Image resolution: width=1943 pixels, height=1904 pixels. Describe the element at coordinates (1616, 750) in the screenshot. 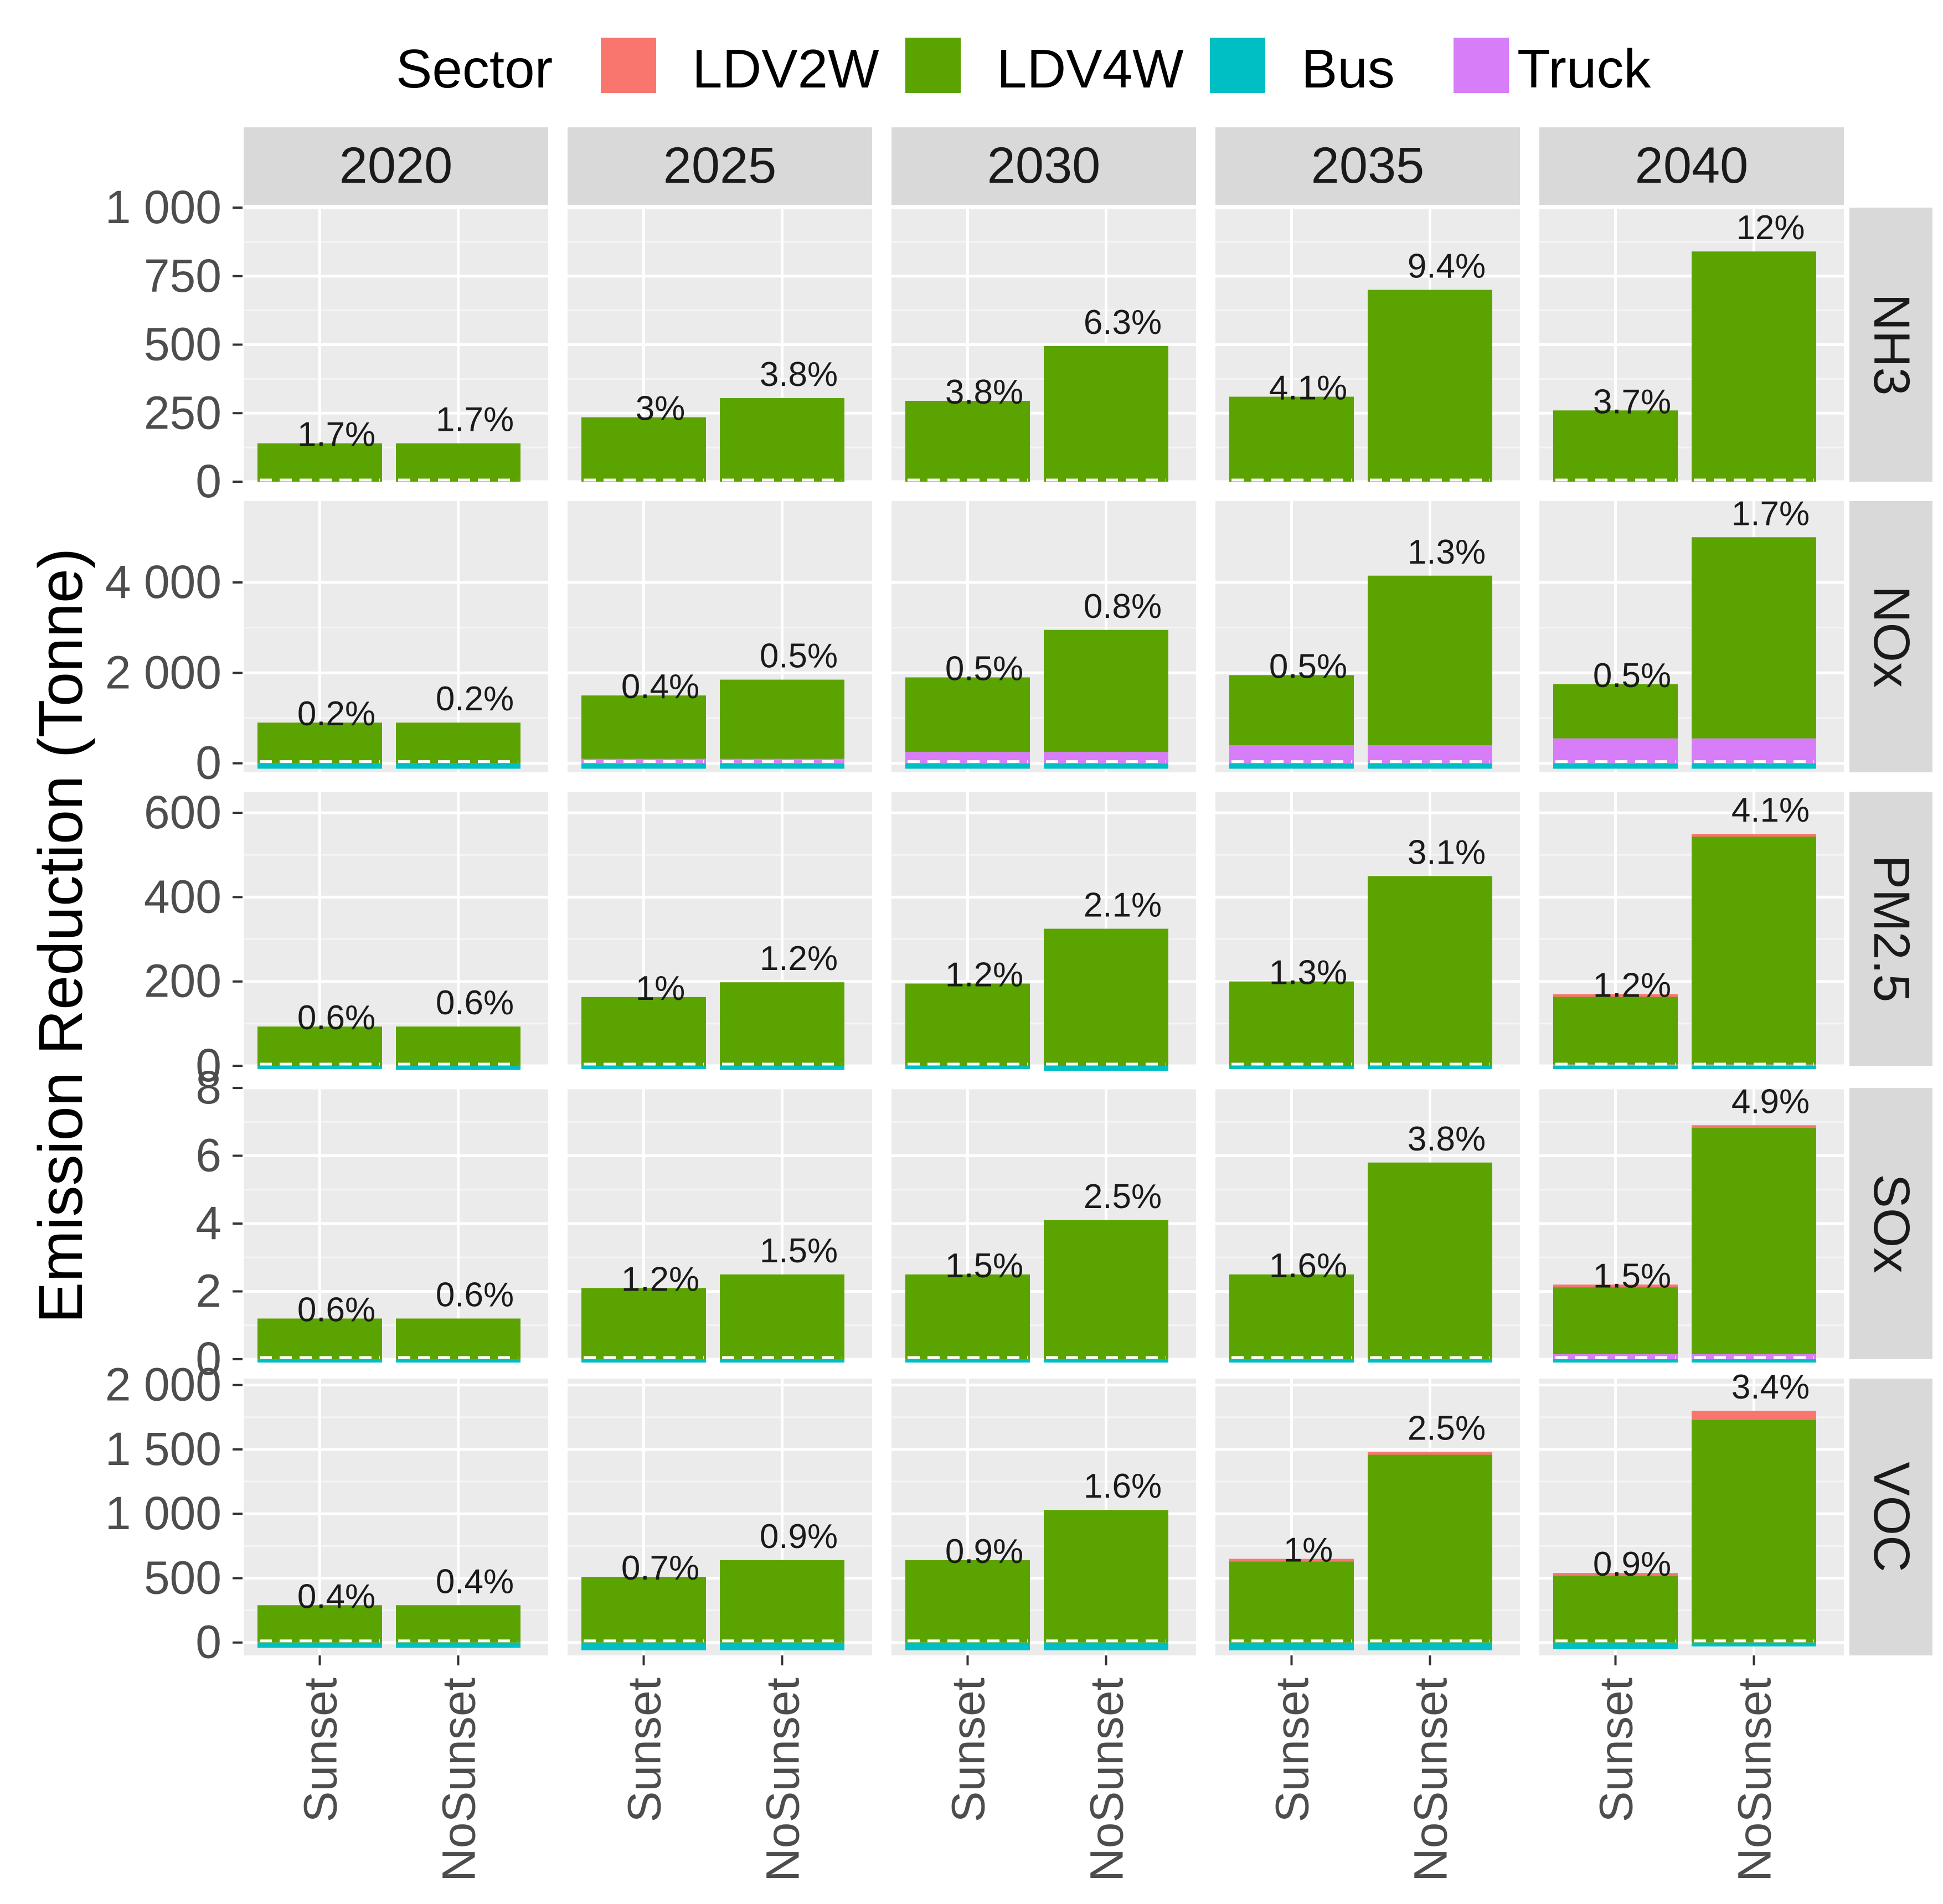

I see `bar-nox-2040-sunset-truck` at that location.